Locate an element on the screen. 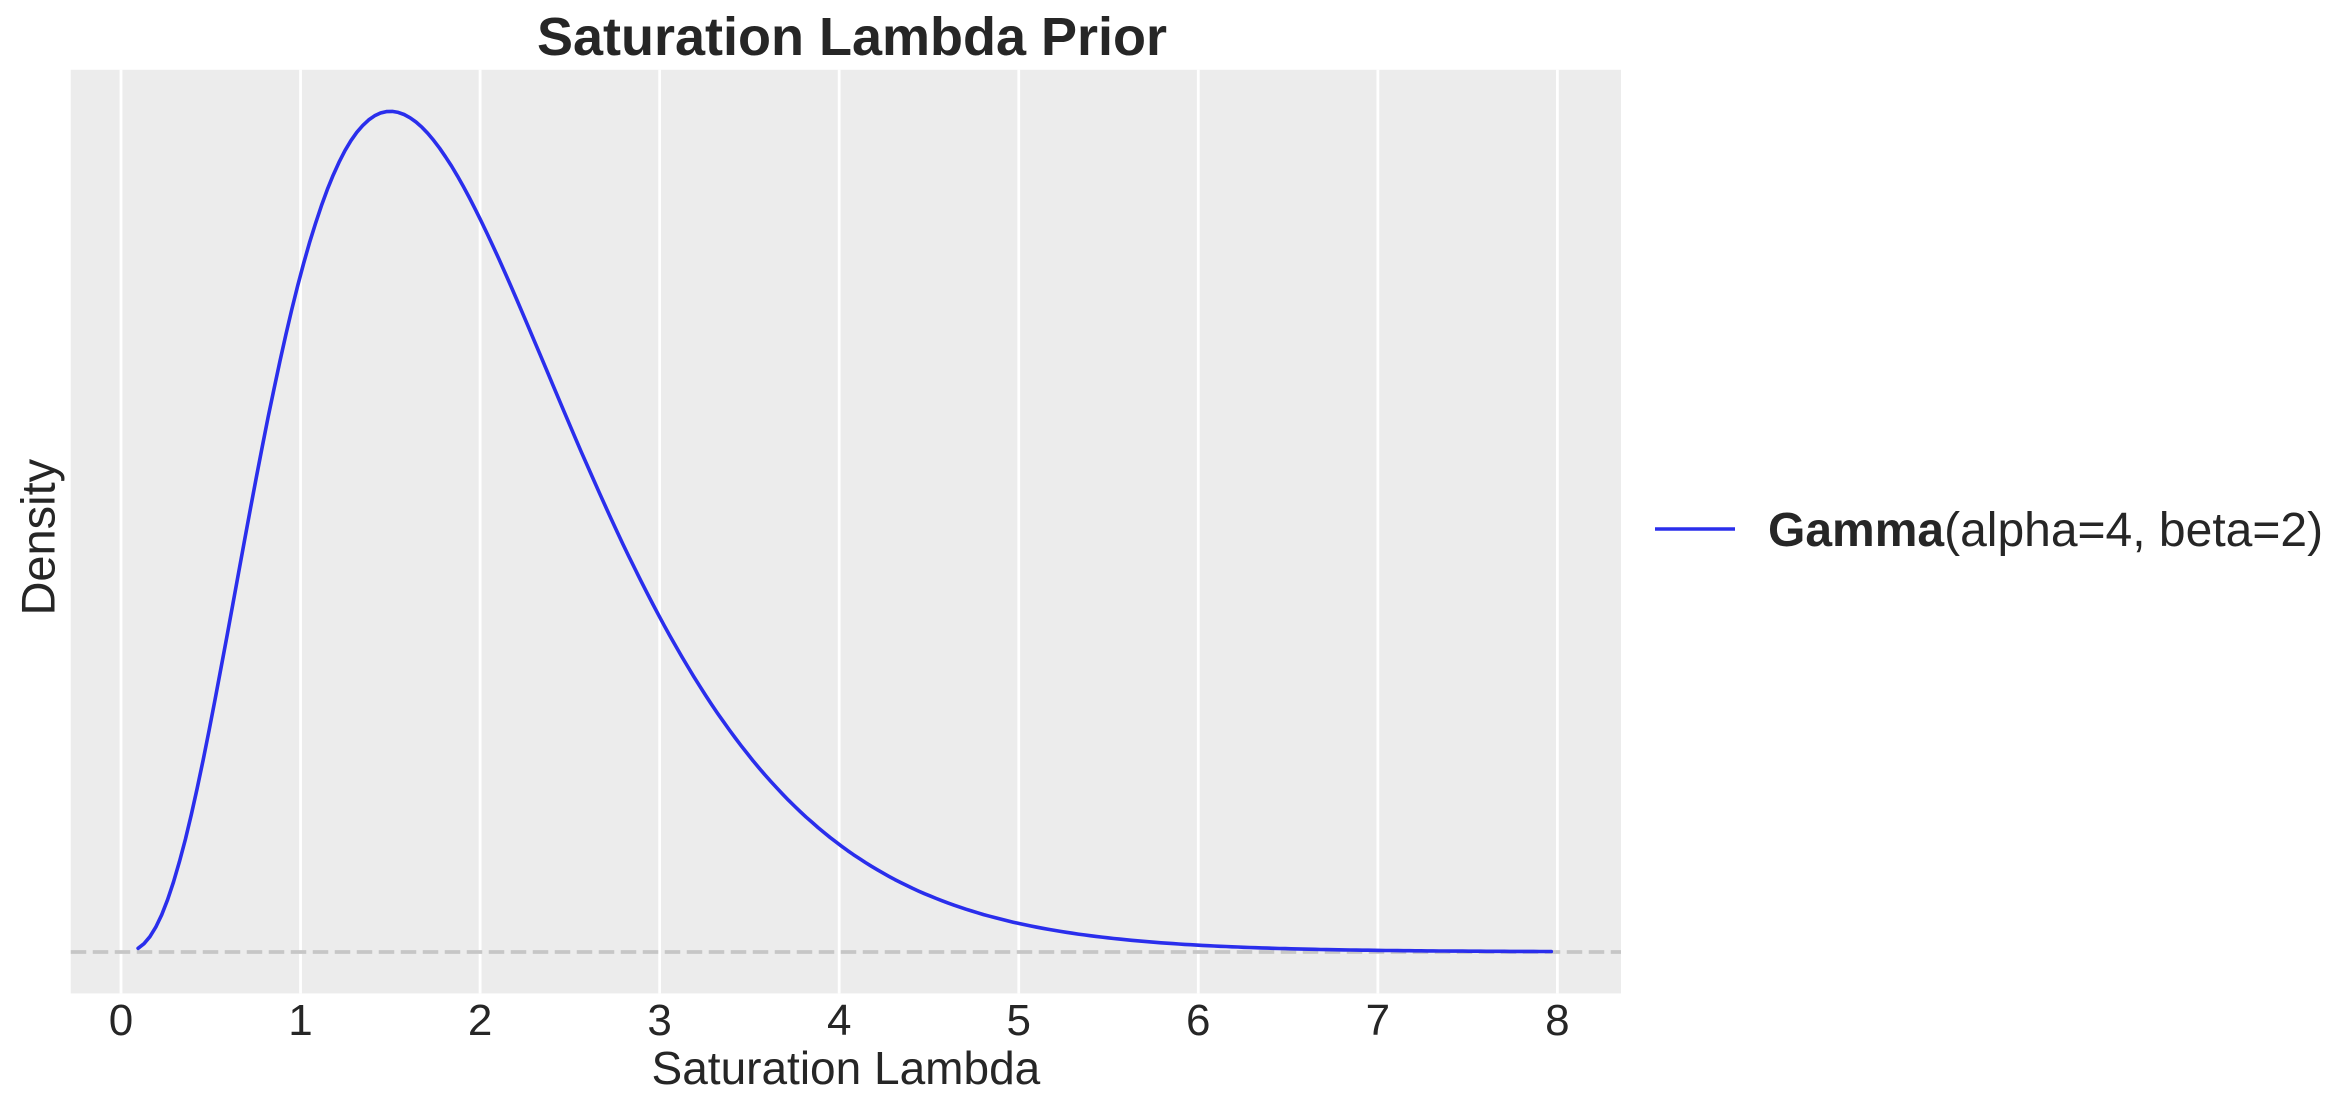 This screenshot has width=2329, height=1113. svg-text: 5 is located at coordinates (1019, 1020).